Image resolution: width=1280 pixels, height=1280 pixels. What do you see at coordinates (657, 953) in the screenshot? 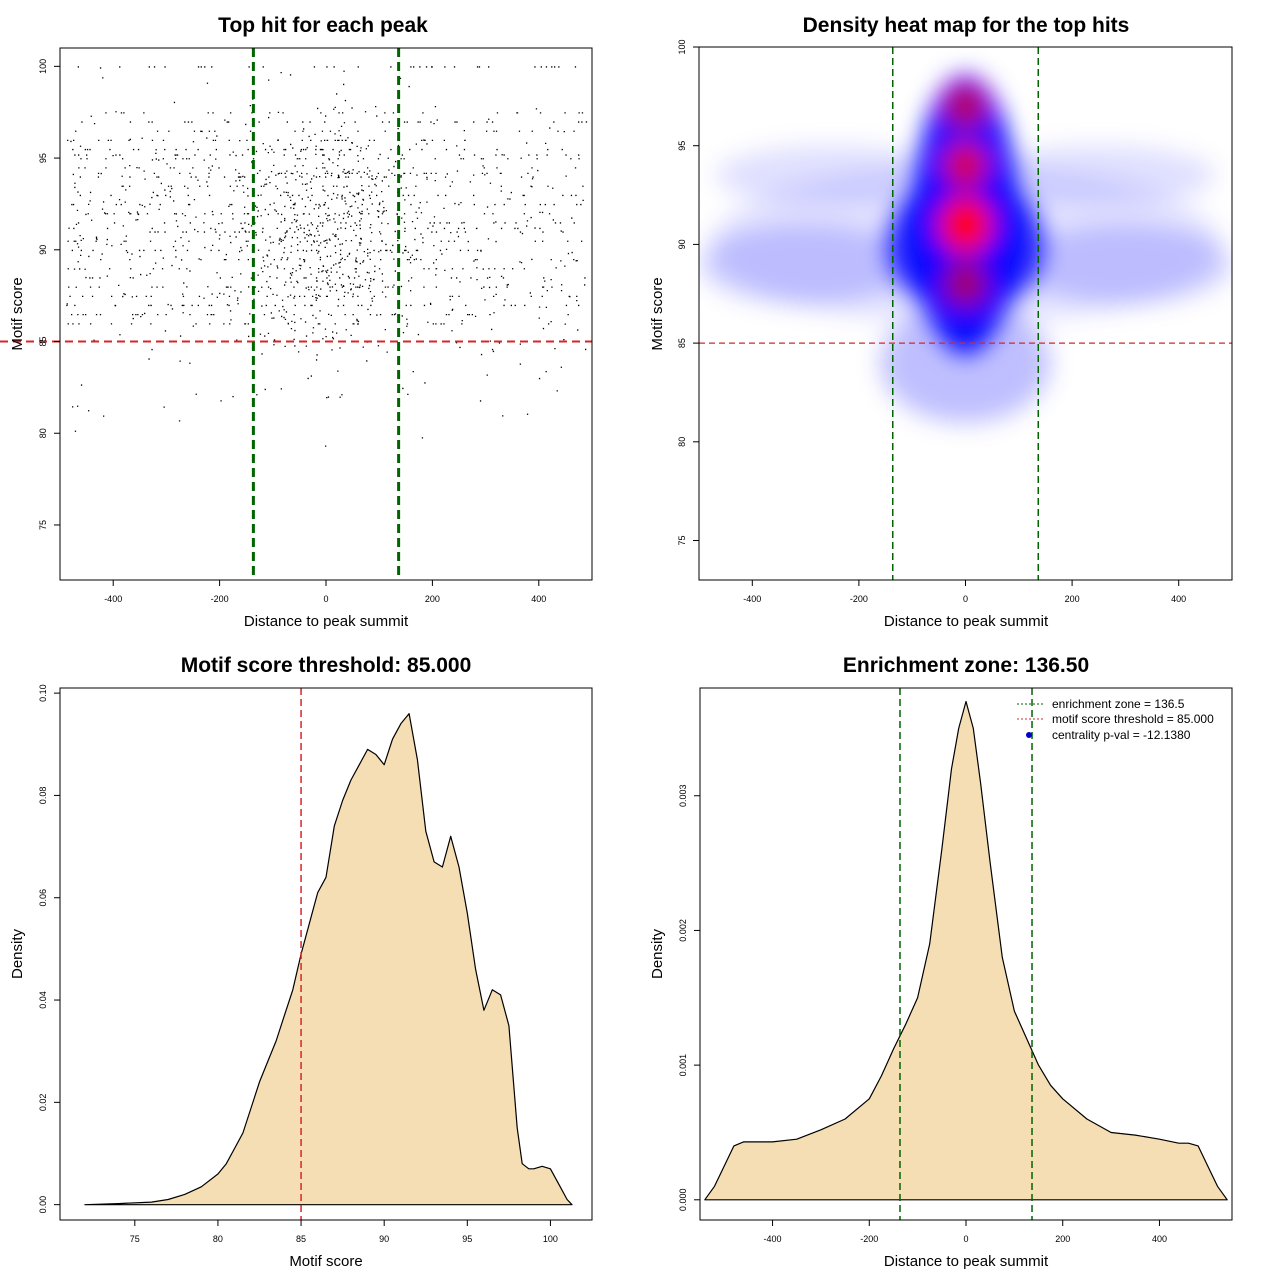
I see `distance-density-y-label: Density` at bounding box center [657, 953].